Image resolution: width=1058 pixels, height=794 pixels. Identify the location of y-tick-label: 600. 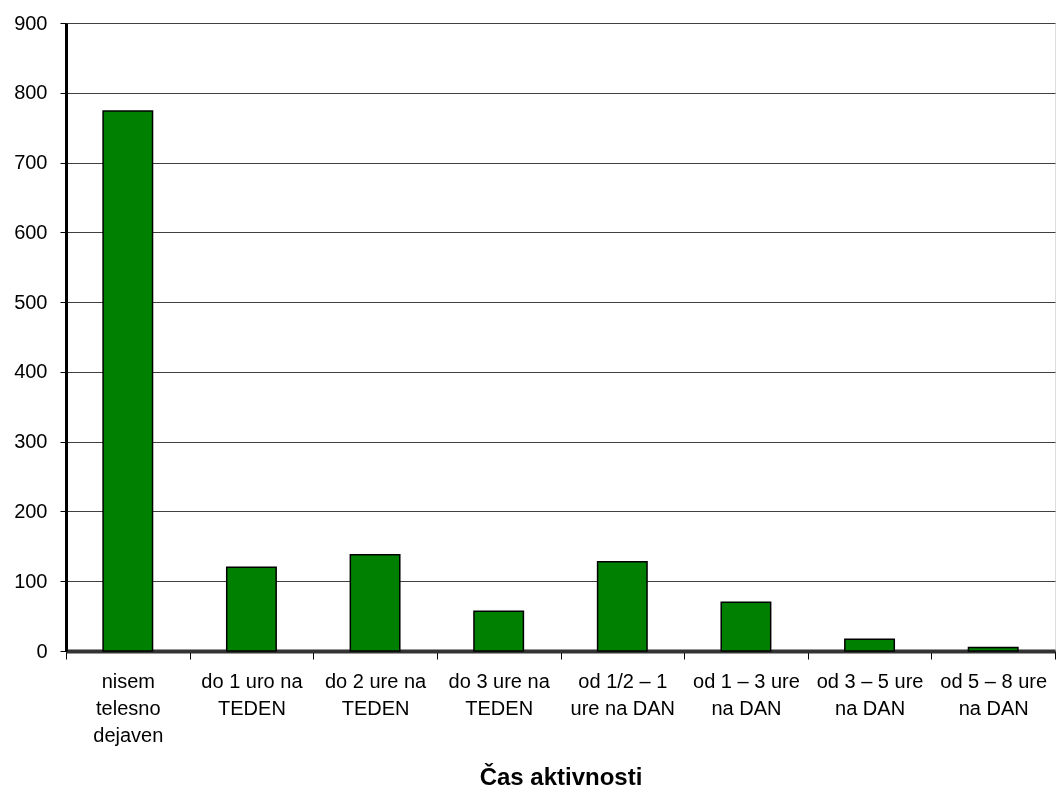
(31, 231).